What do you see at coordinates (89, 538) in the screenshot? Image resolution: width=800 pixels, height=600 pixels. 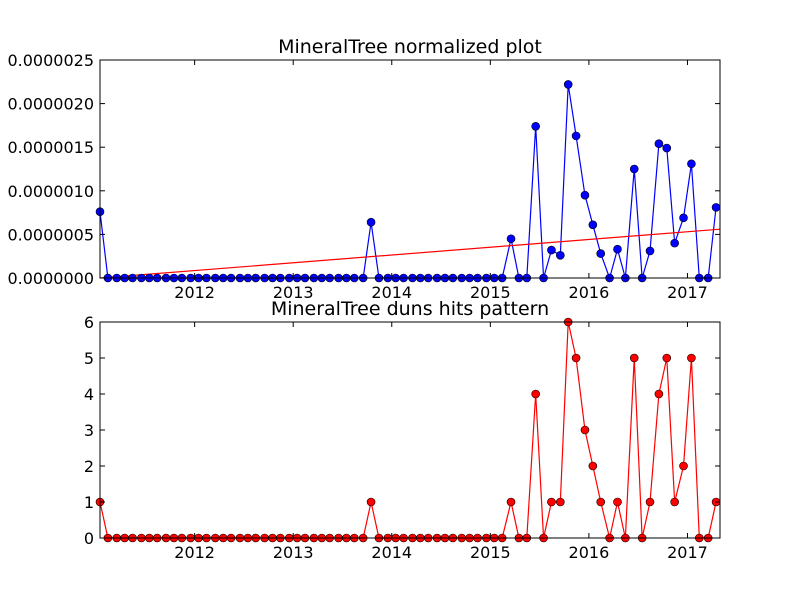 I see `duns-hits-y-tick-label: 0` at bounding box center [89, 538].